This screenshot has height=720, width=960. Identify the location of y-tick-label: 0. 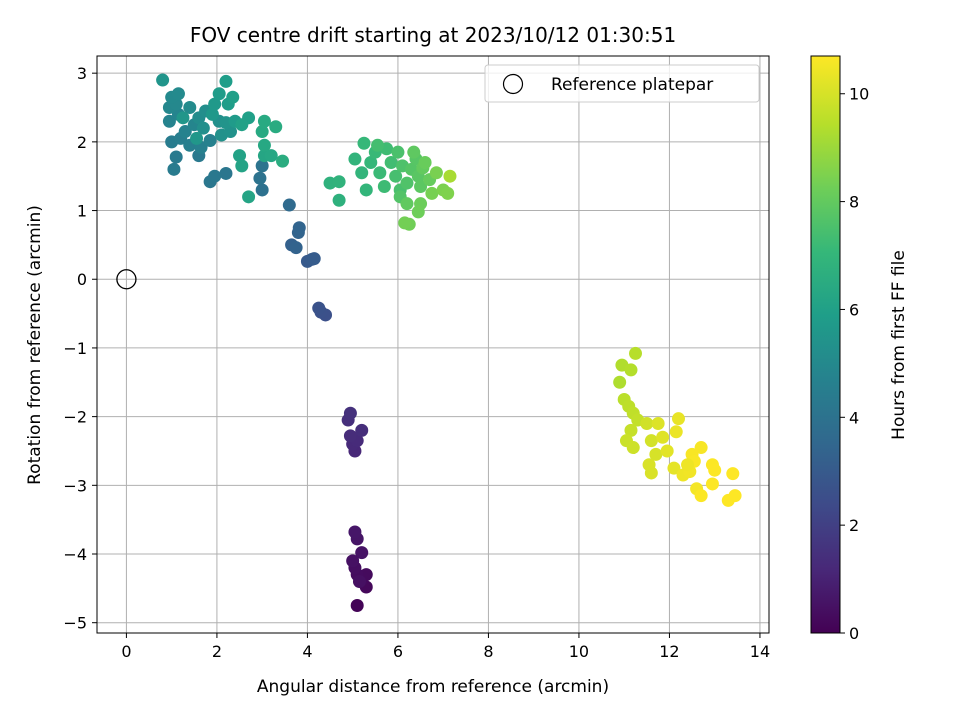
(82, 279).